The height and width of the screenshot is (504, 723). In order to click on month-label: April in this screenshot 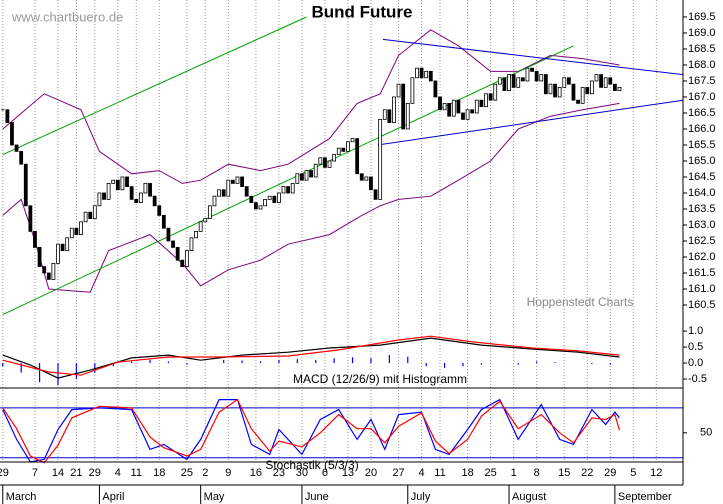, I will do `click(113, 497)`.